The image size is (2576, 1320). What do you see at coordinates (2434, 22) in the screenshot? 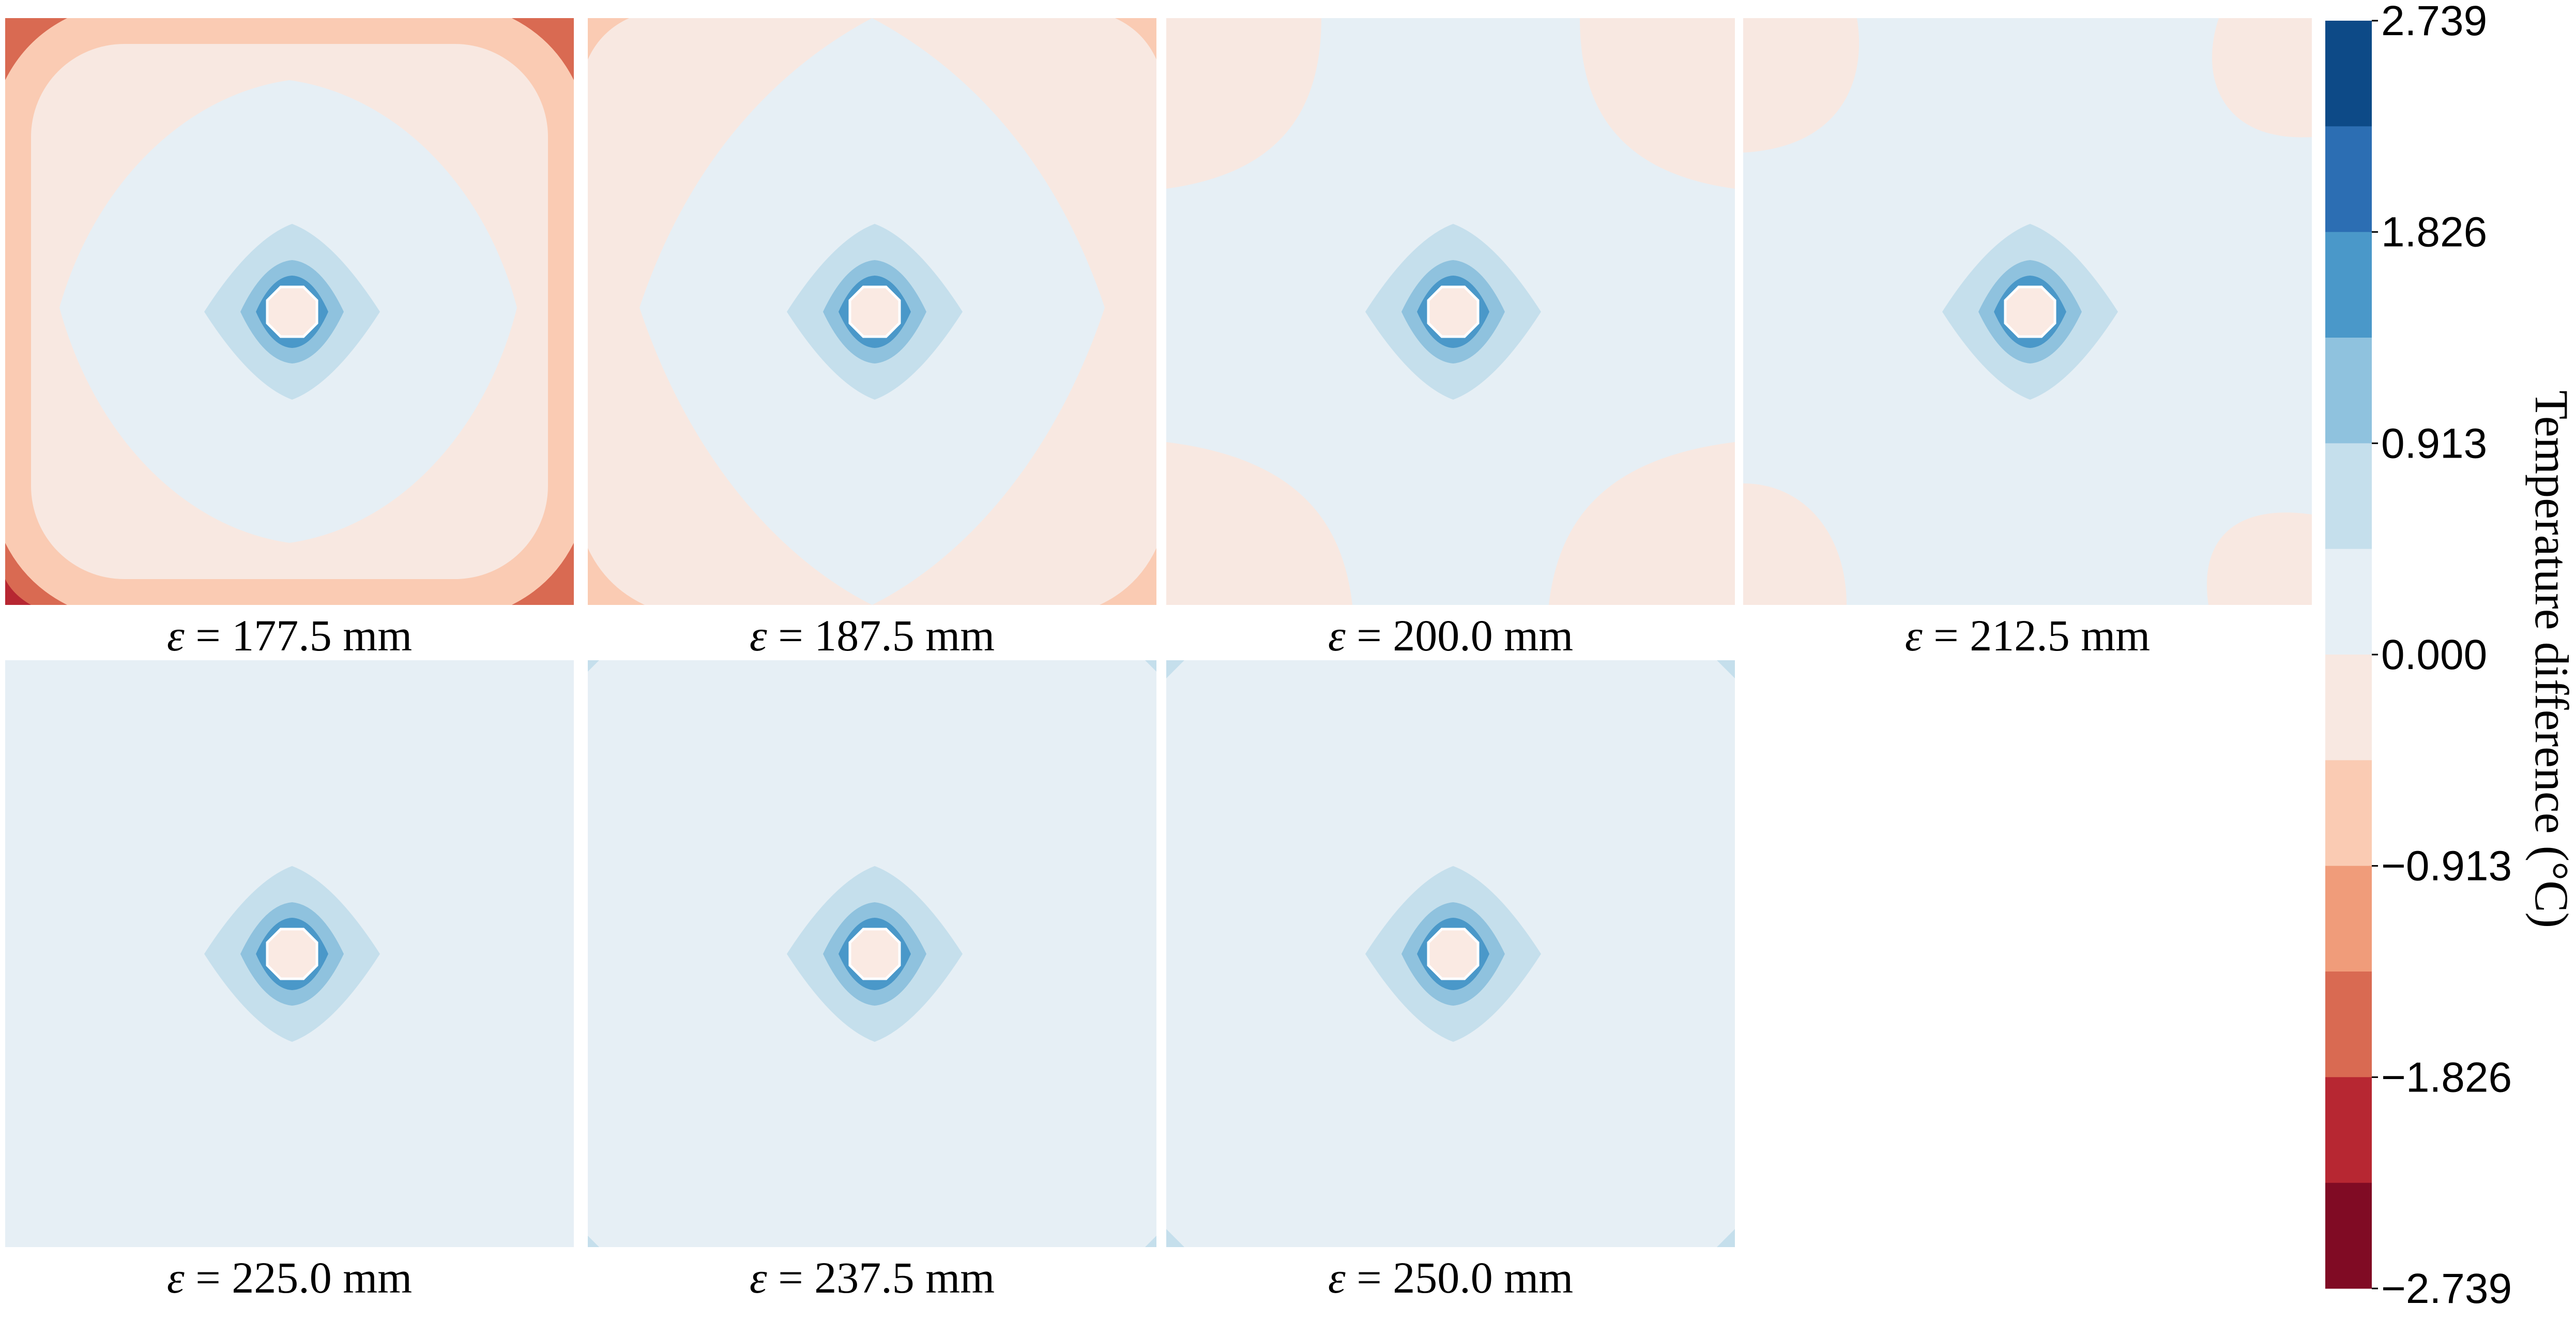
I see `colorbar-tick-label: 2.739` at bounding box center [2434, 22].